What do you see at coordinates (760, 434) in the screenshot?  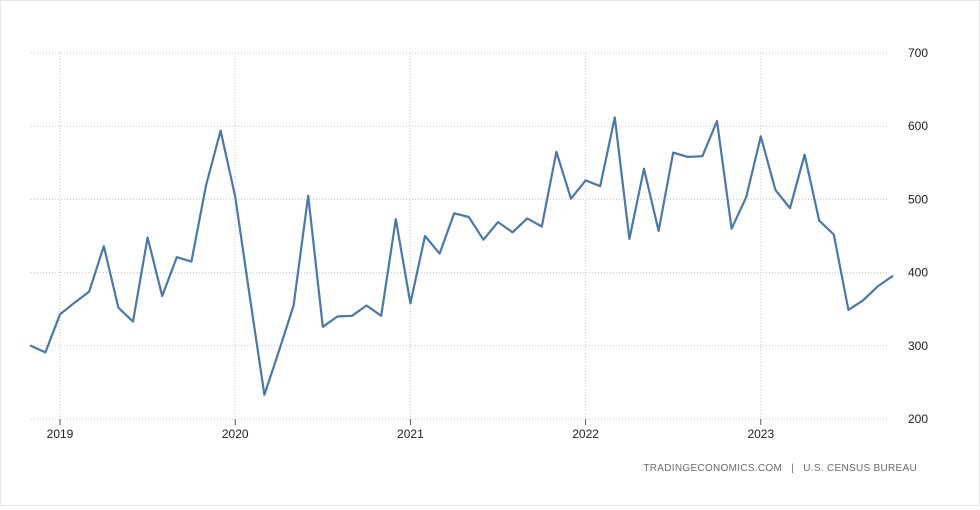 I see `x-tick-label: 2023` at bounding box center [760, 434].